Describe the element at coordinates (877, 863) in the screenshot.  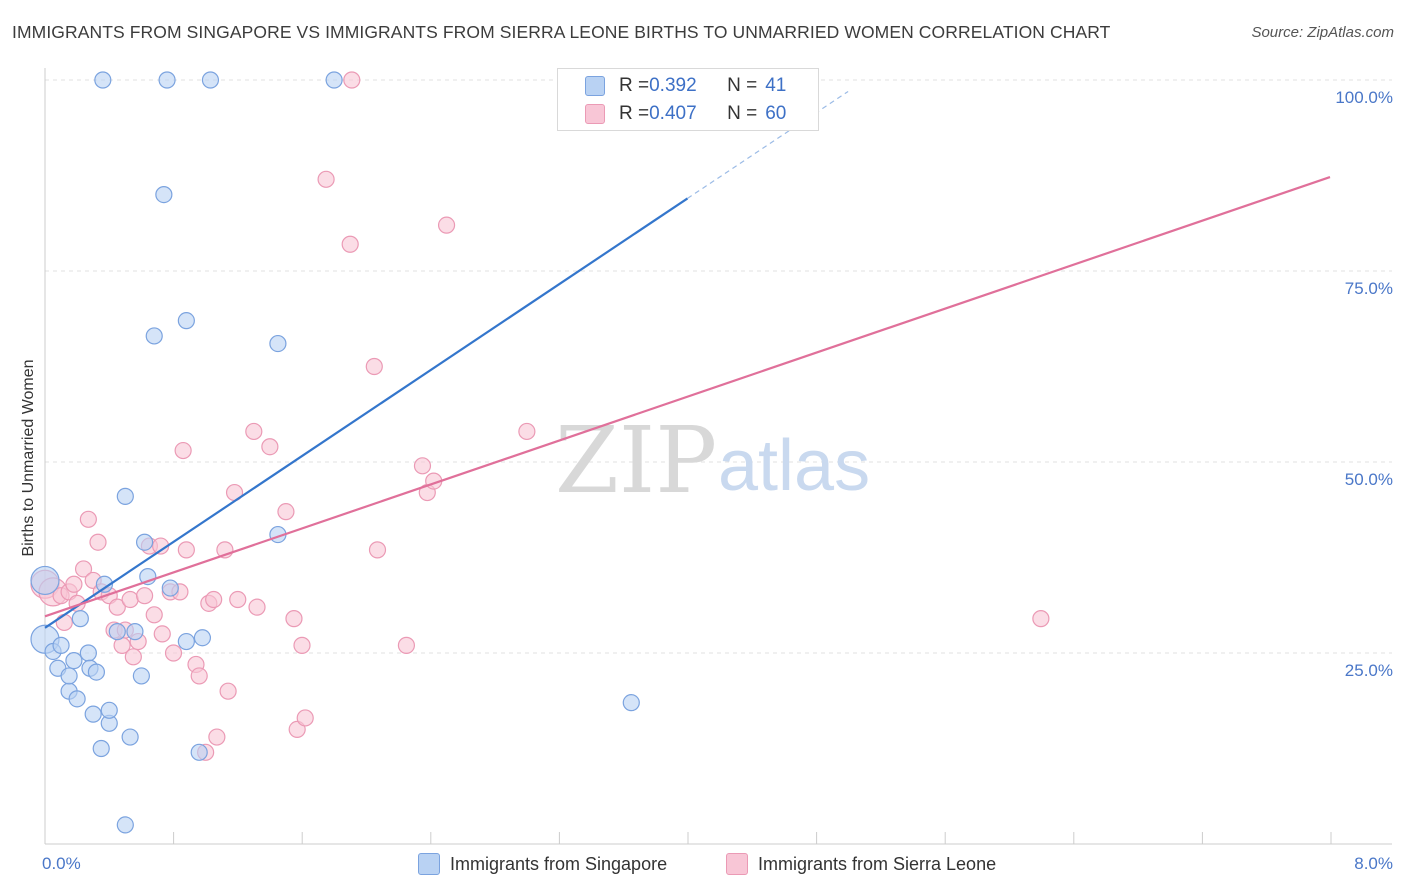
I see `bottom-legend-label-sierra-leone: Immigrants from Sierra Leone` at that location.